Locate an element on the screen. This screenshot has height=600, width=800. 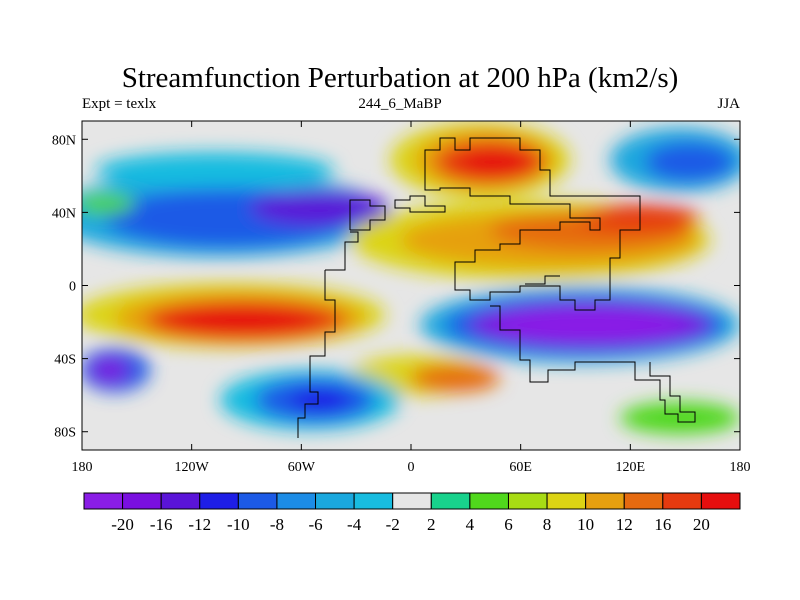
x-tick-label: 60W is located at coordinates (302, 467).